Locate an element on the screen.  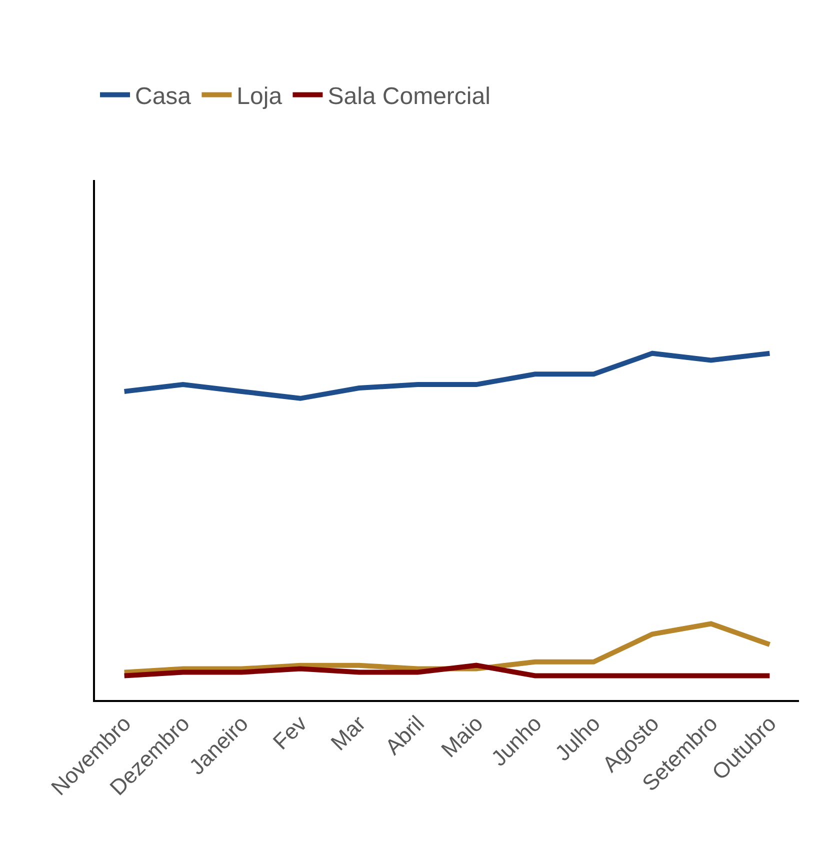
legend-label: Sala Comercial is located at coordinates (409, 96).